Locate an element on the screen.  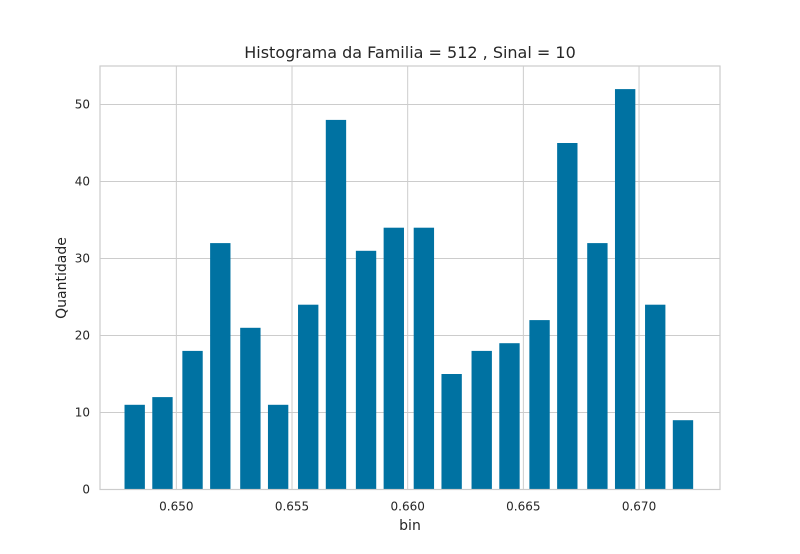
chart-title: Histograma da Familia = 512 , Sinal = 10 is located at coordinates (410, 52).